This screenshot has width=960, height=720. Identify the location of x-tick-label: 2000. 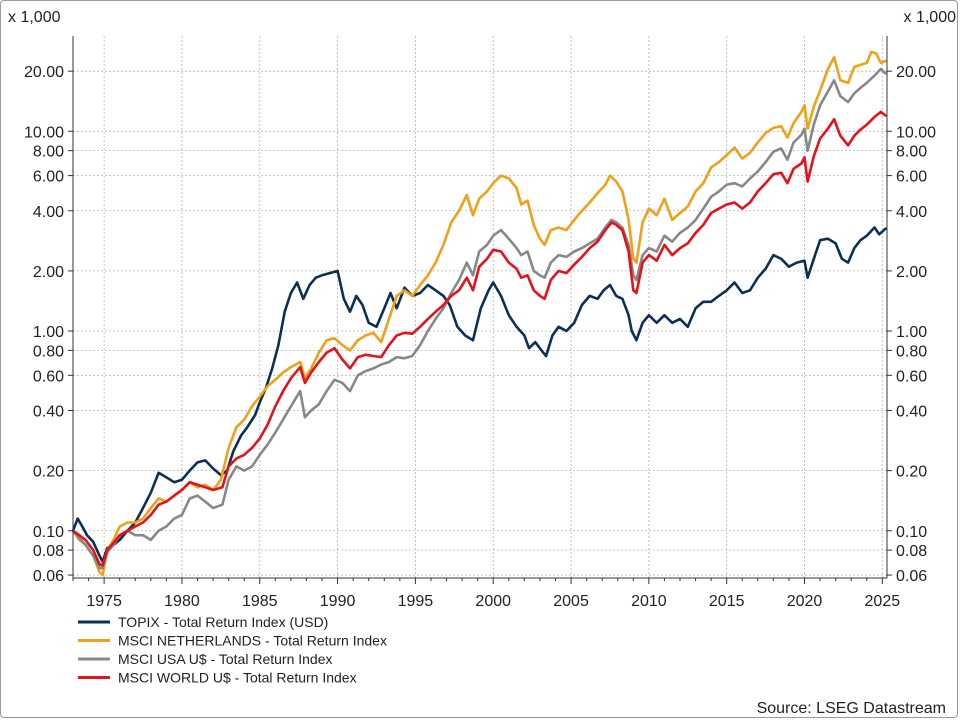
(493, 601).